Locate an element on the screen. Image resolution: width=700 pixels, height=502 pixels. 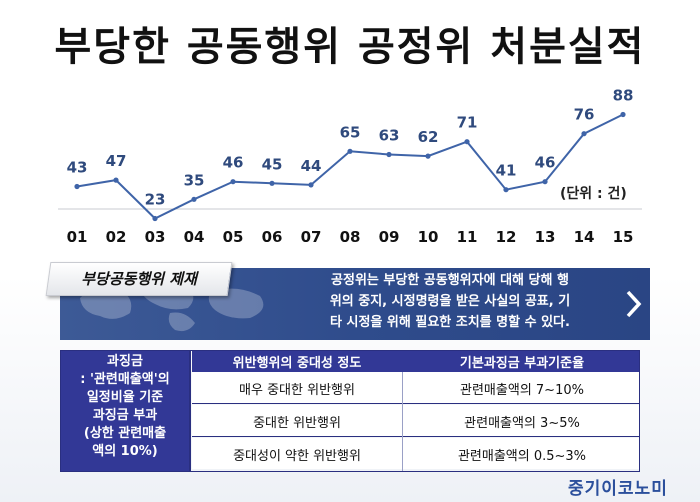
table-header: 위반행위의 중대성 정도 기본과징금 부과기준율 is located at coordinates (416, 361).